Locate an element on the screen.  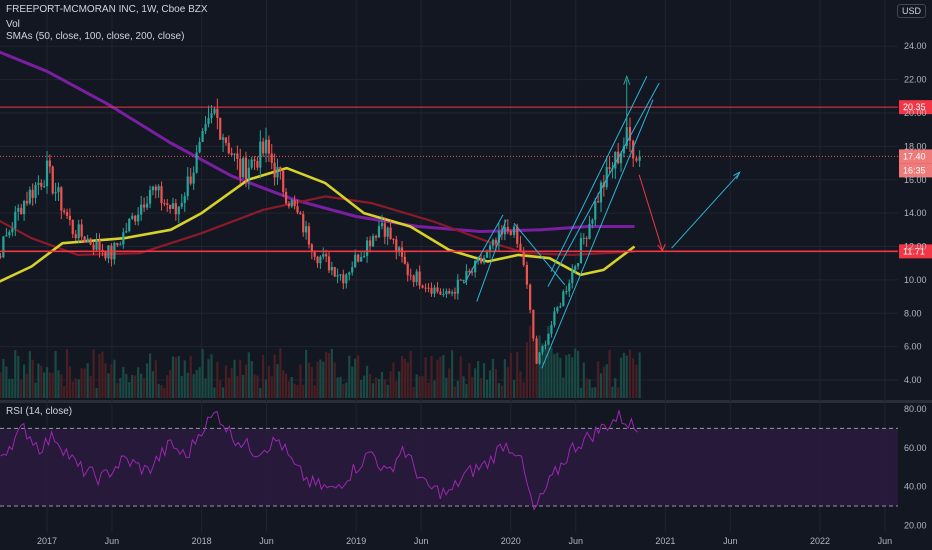
channel-2019-upper is located at coordinates (483, 249).